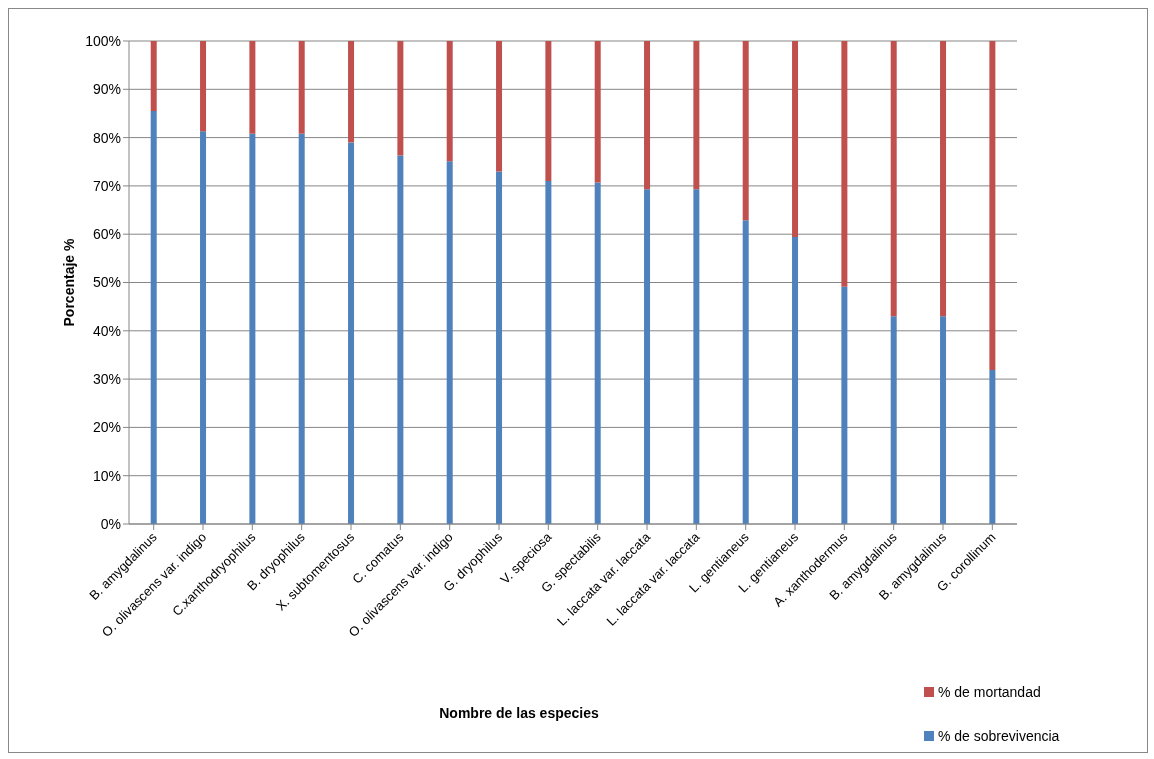 The width and height of the screenshot is (1154, 759). Describe the element at coordinates (106, 379) in the screenshot. I see `y-tick-label: 30%` at that location.